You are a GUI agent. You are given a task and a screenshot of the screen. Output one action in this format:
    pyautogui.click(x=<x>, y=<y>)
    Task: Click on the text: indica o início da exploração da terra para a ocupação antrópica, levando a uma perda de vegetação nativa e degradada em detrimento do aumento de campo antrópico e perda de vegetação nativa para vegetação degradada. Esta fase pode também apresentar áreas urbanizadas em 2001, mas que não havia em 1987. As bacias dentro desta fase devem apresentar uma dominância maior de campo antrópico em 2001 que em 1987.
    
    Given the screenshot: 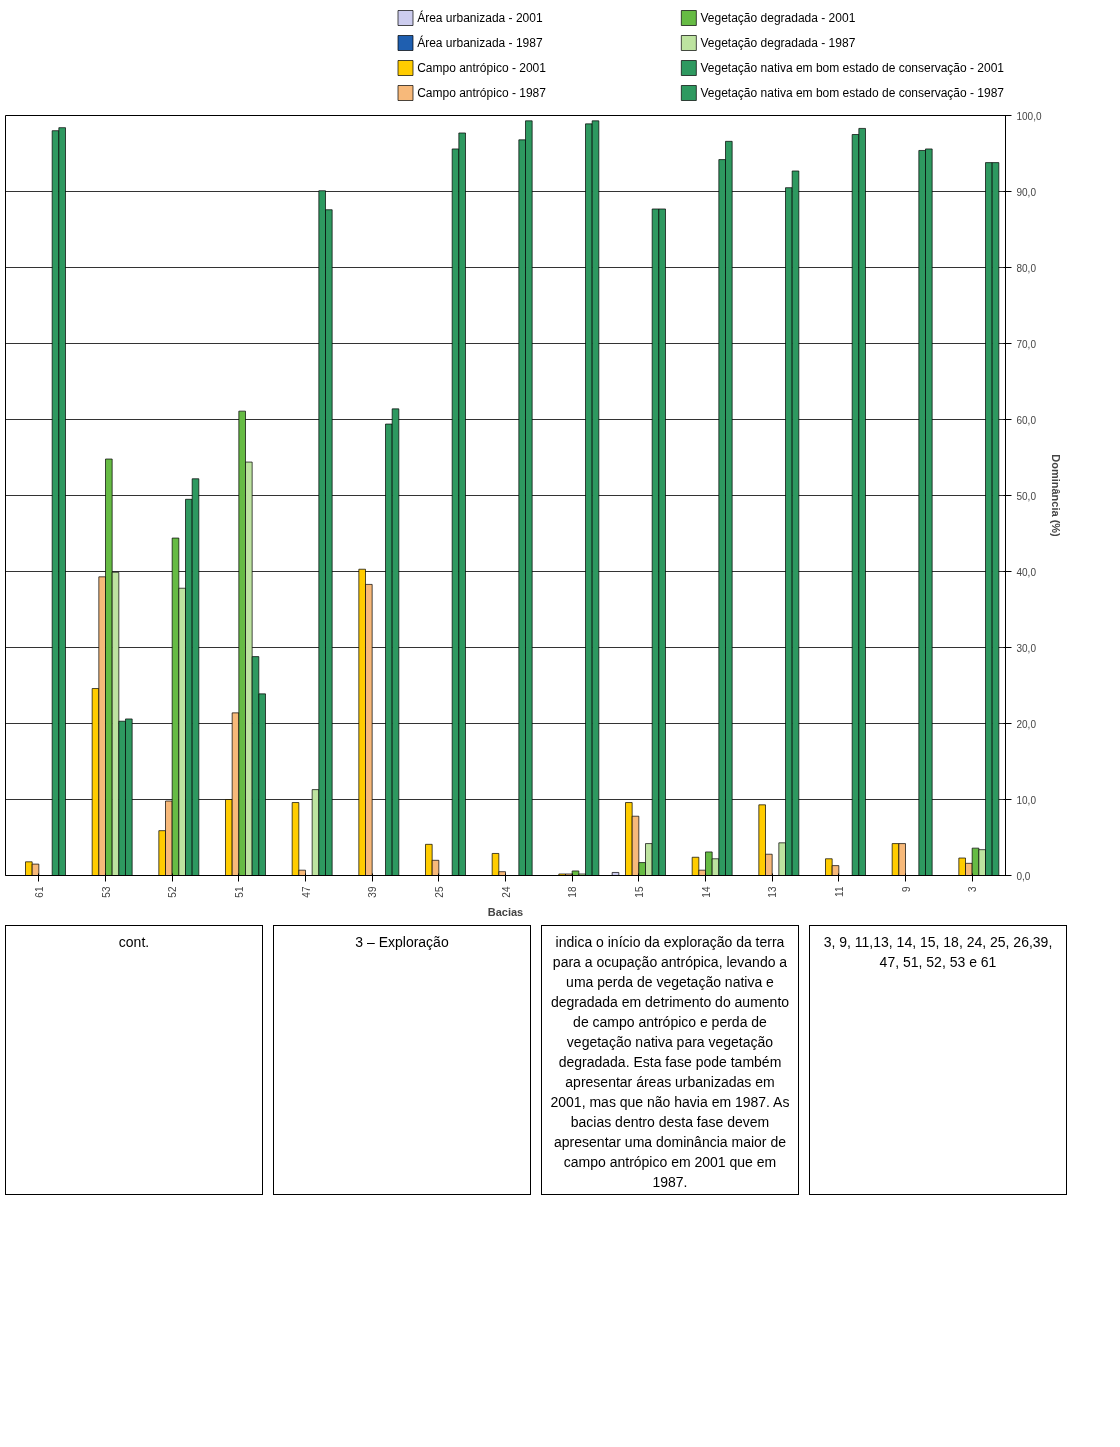 What is the action you would take?
    pyautogui.click(x=670, y=1062)
    